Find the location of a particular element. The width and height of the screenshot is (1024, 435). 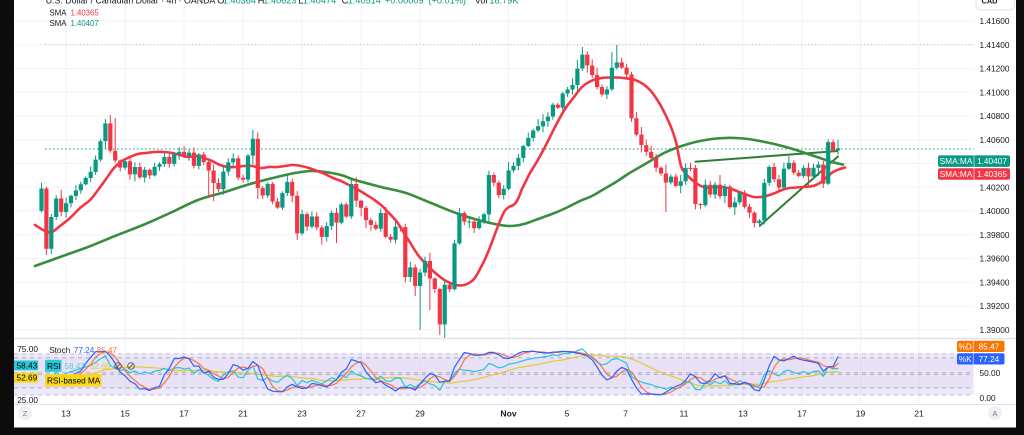

svg-text: 1.40407 is located at coordinates (992, 161).